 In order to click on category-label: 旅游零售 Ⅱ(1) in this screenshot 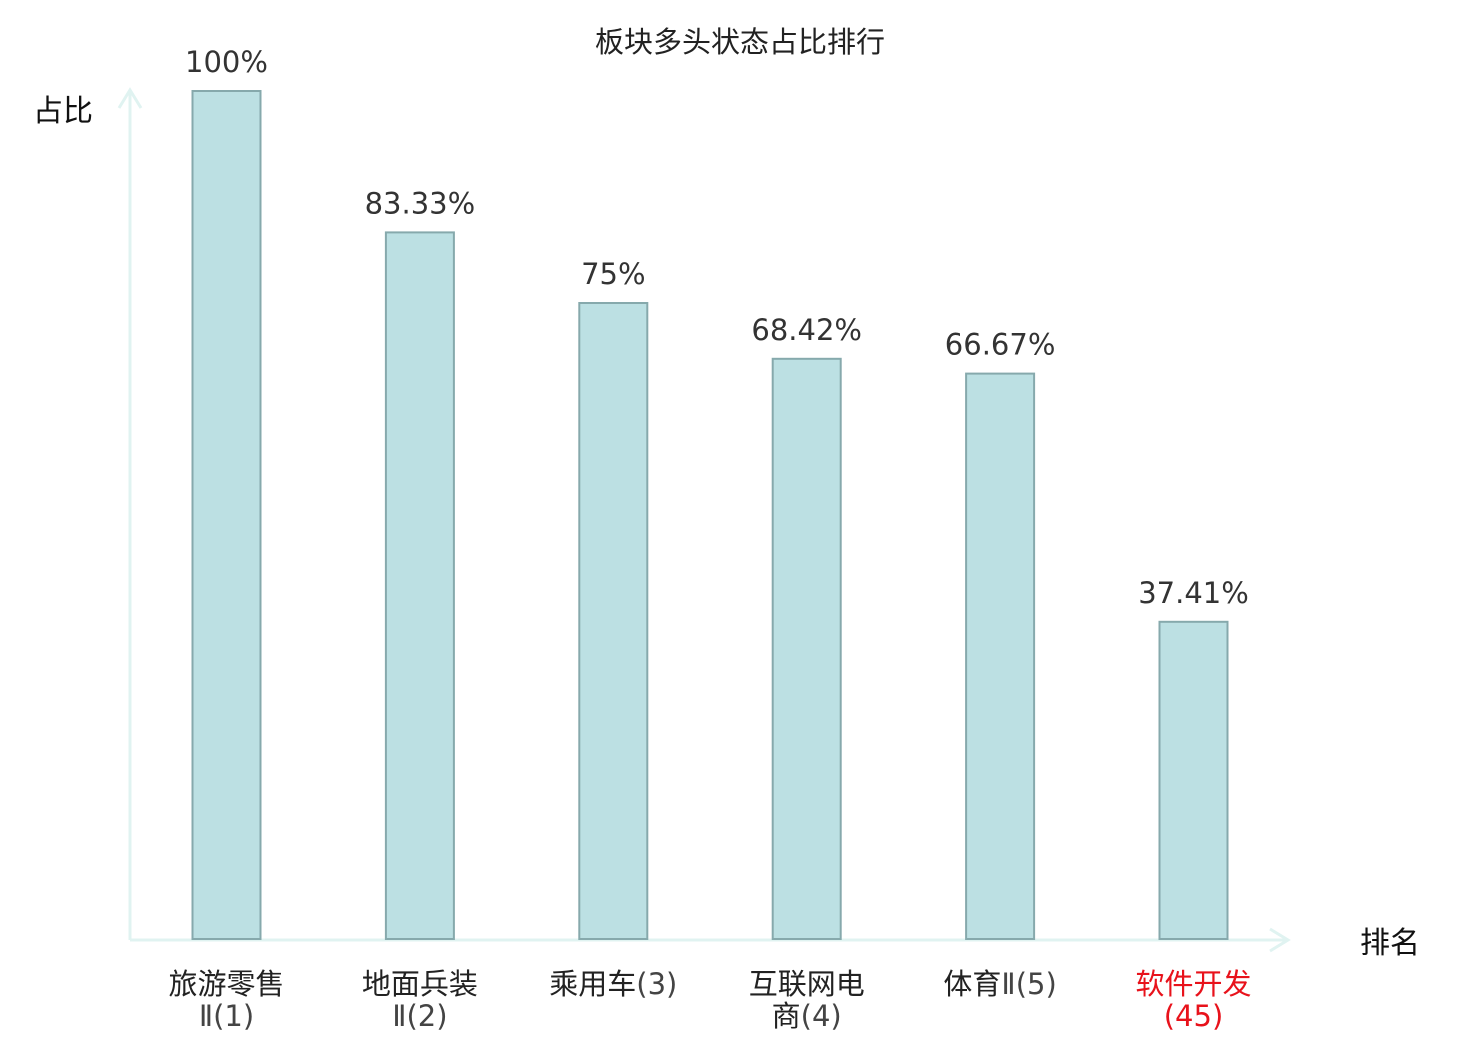, I will do `click(226, 1000)`.